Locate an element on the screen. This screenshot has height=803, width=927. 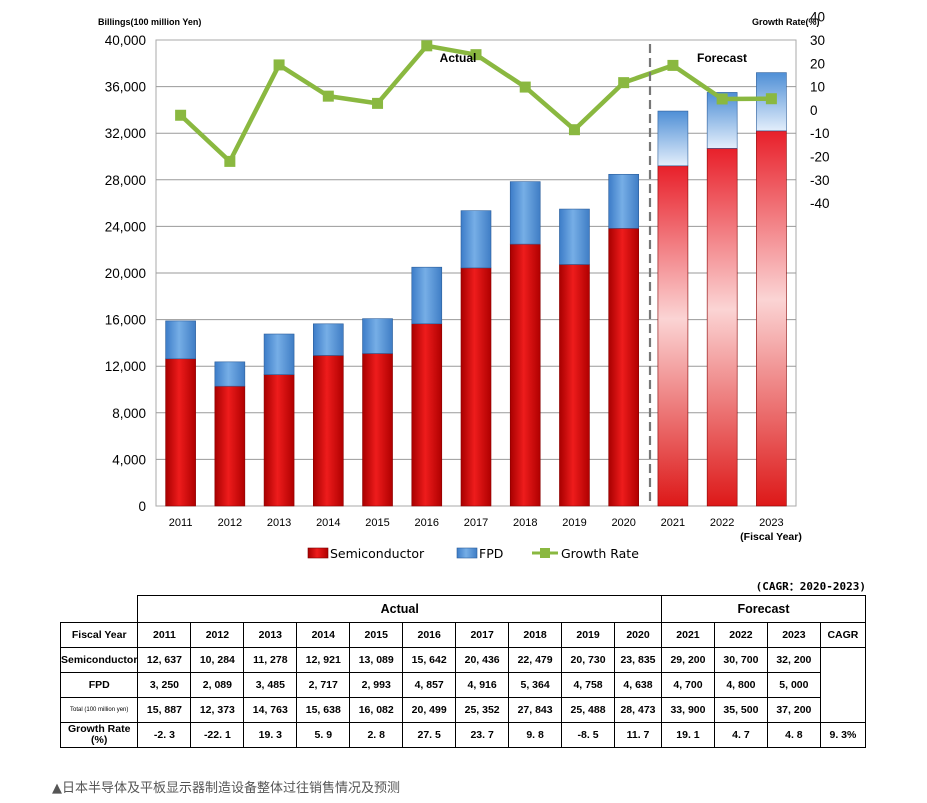
table-cell: 2, 993 is located at coordinates (376, 685).